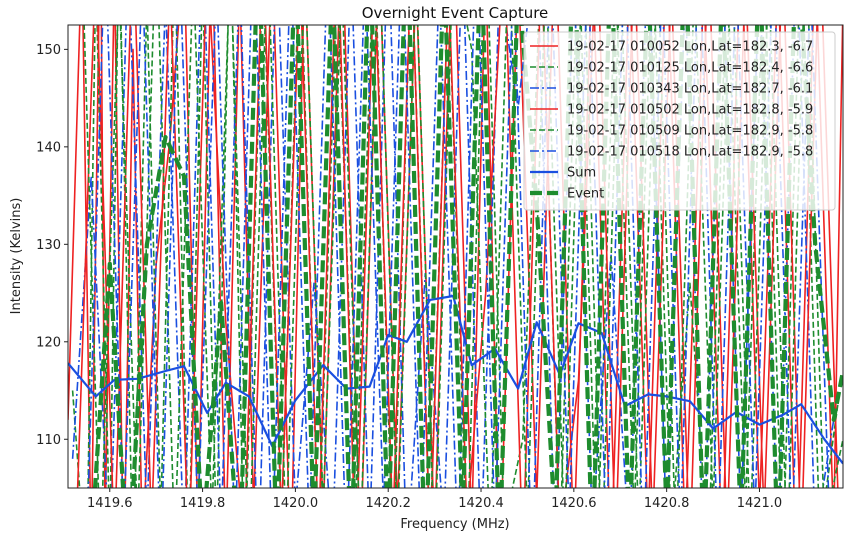  I want to click on y-tick-label: 130, so click(48, 245).